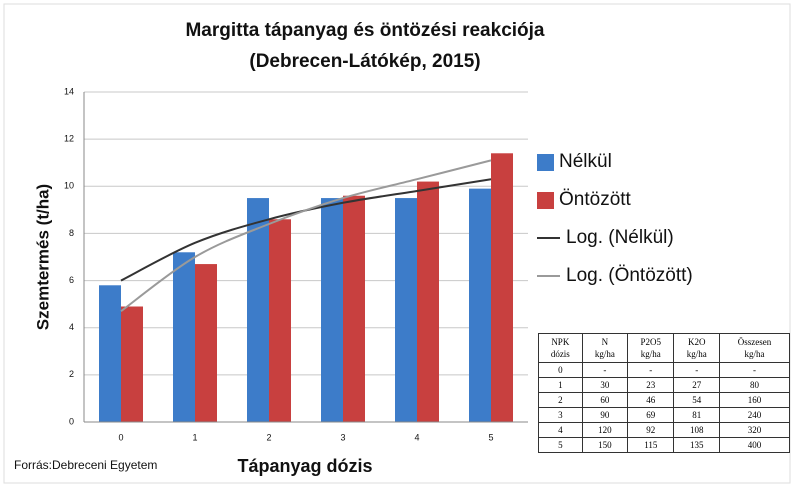 The height and width of the screenshot is (487, 794). I want to click on x-tick-label: 5, so click(490, 437).